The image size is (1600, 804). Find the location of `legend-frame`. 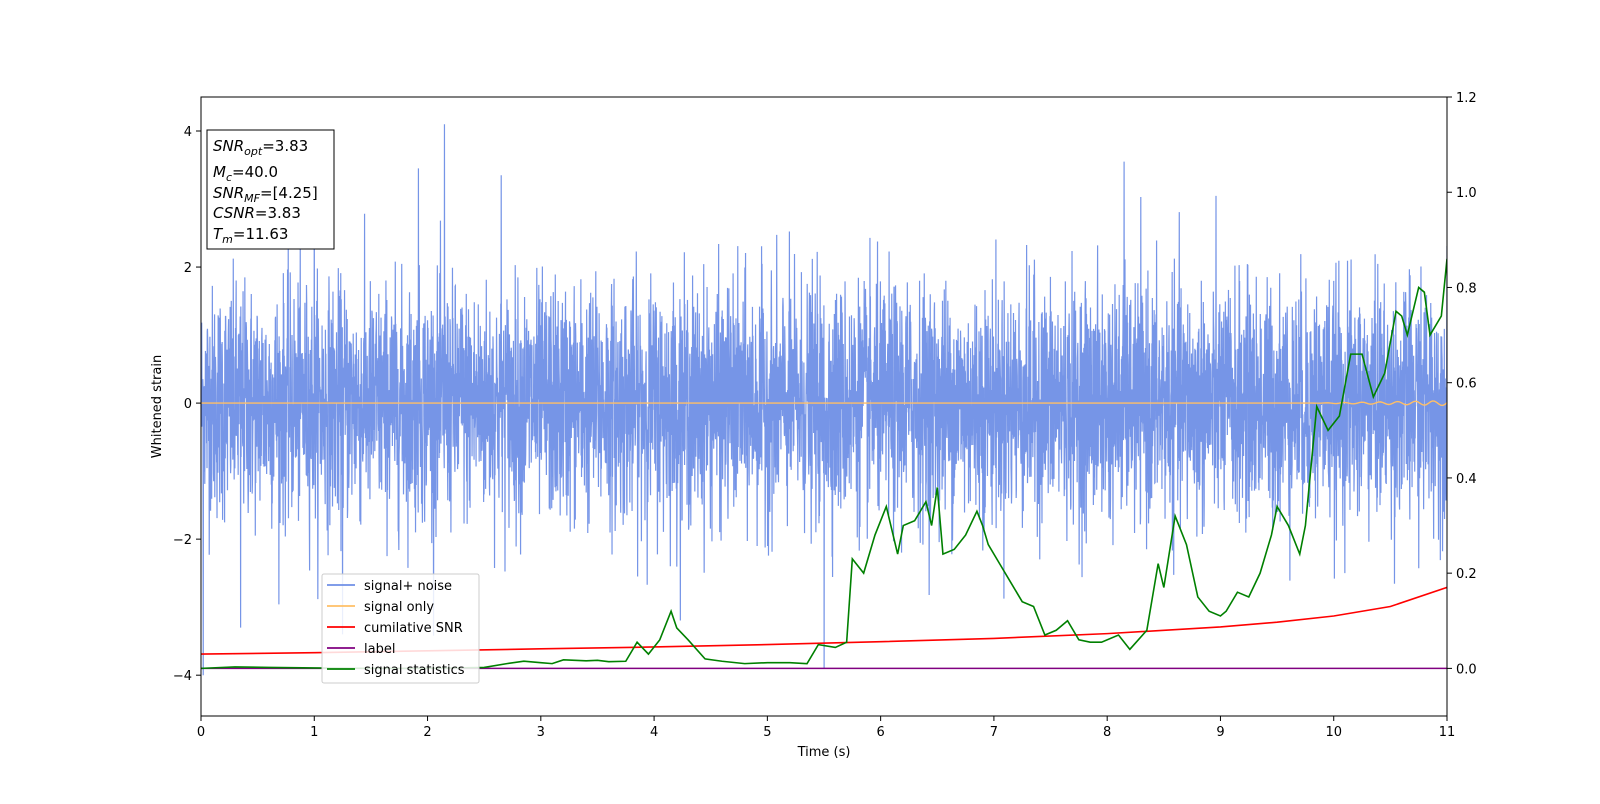

legend-frame is located at coordinates (400, 628).